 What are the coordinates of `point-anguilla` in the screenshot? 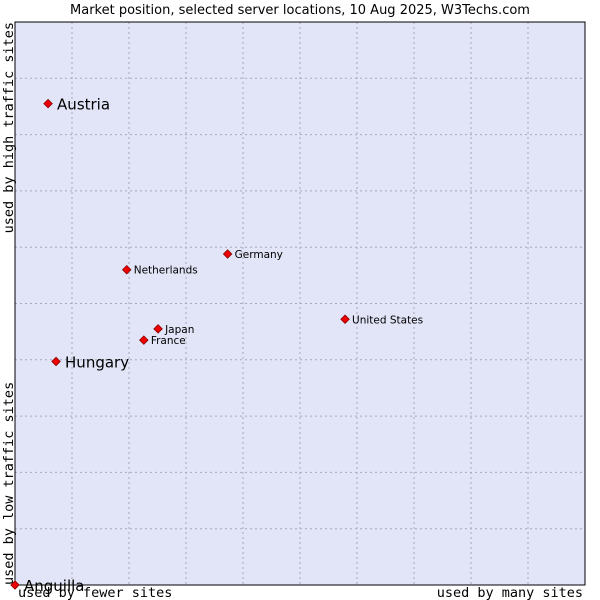 It's located at (15, 585).